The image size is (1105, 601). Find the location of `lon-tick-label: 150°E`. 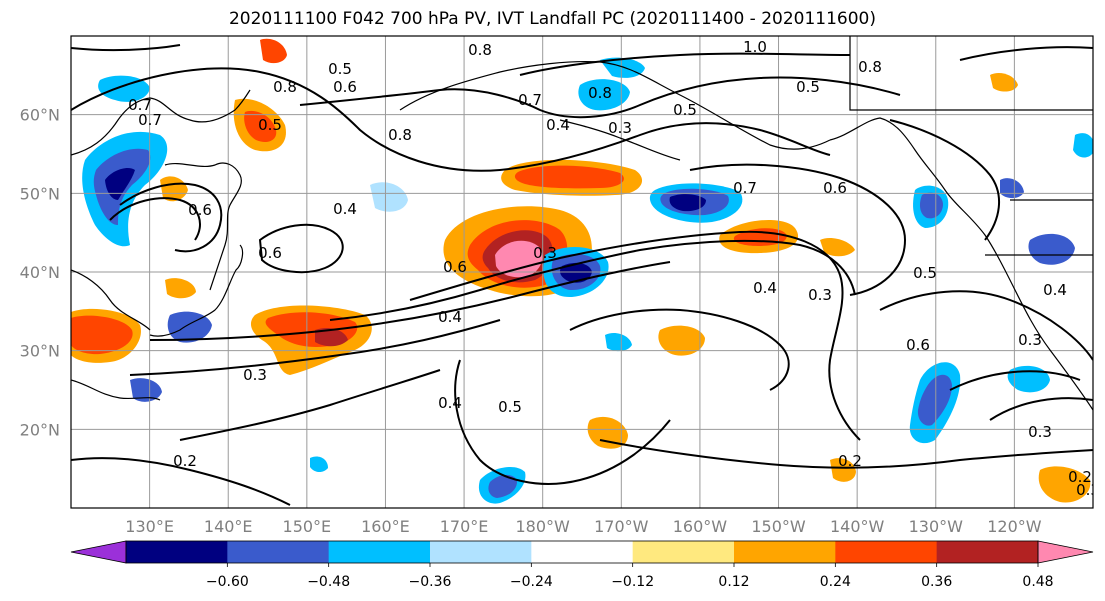

lon-tick-label: 150°E is located at coordinates (307, 526).